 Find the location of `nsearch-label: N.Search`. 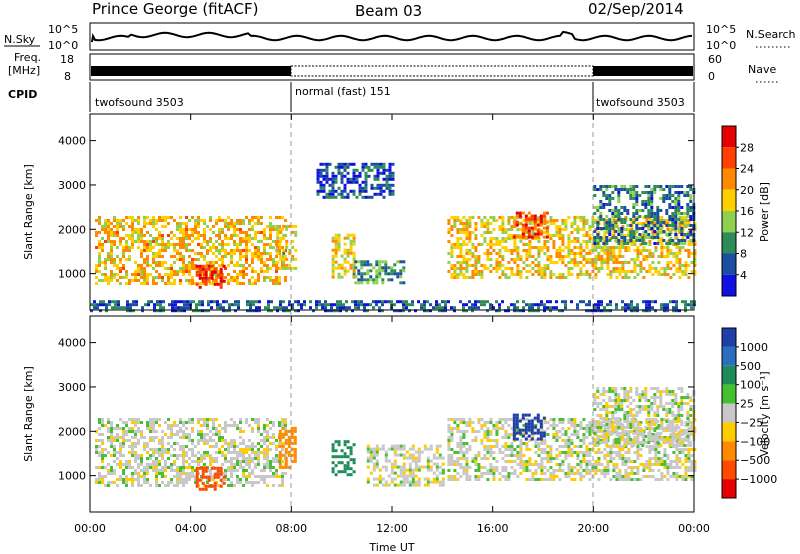

nsearch-label: N.Search is located at coordinates (771, 34).